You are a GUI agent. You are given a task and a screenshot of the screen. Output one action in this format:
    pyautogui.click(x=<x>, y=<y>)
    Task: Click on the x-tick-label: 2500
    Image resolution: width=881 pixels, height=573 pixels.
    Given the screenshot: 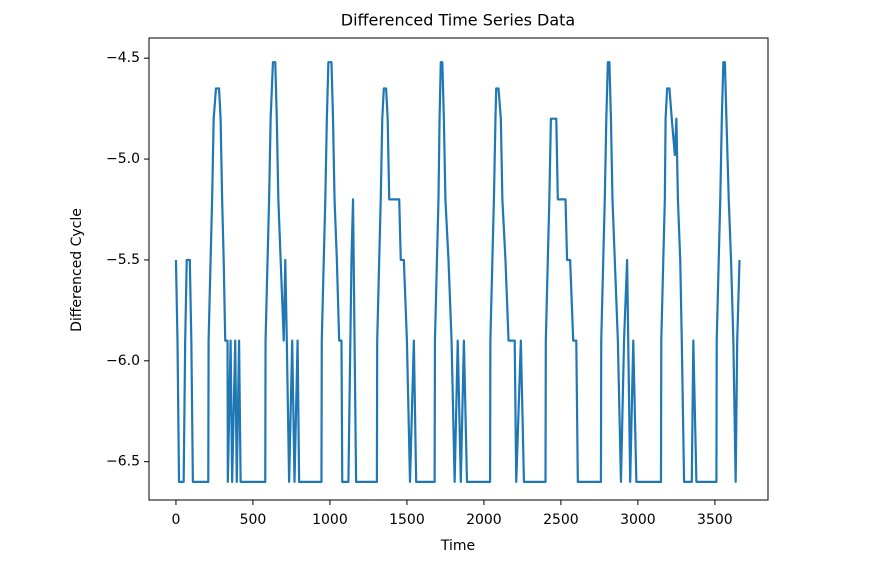 What is the action you would take?
    pyautogui.click(x=561, y=520)
    